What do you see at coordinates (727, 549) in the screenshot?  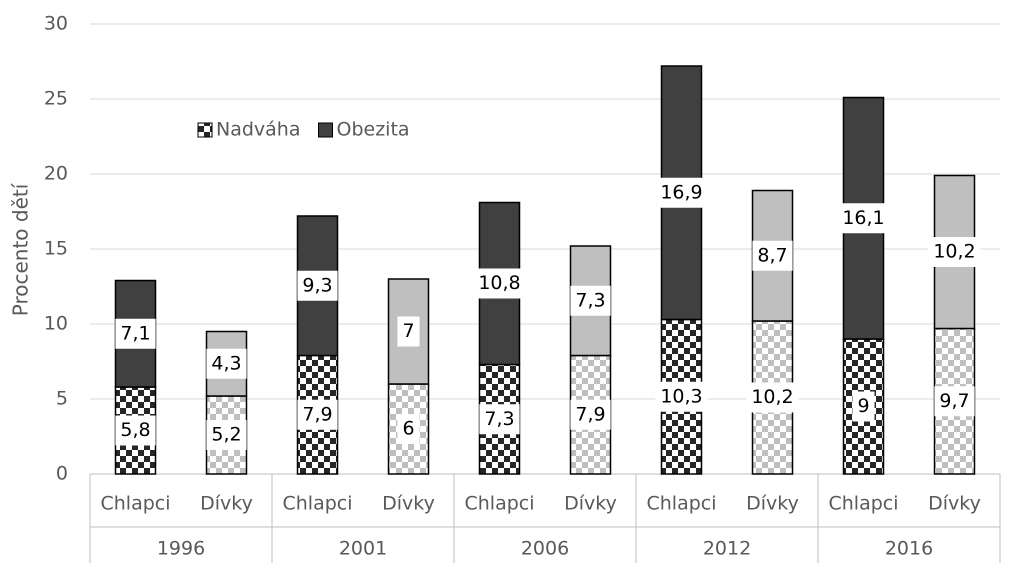 I see `group-label: 2012` at bounding box center [727, 549].